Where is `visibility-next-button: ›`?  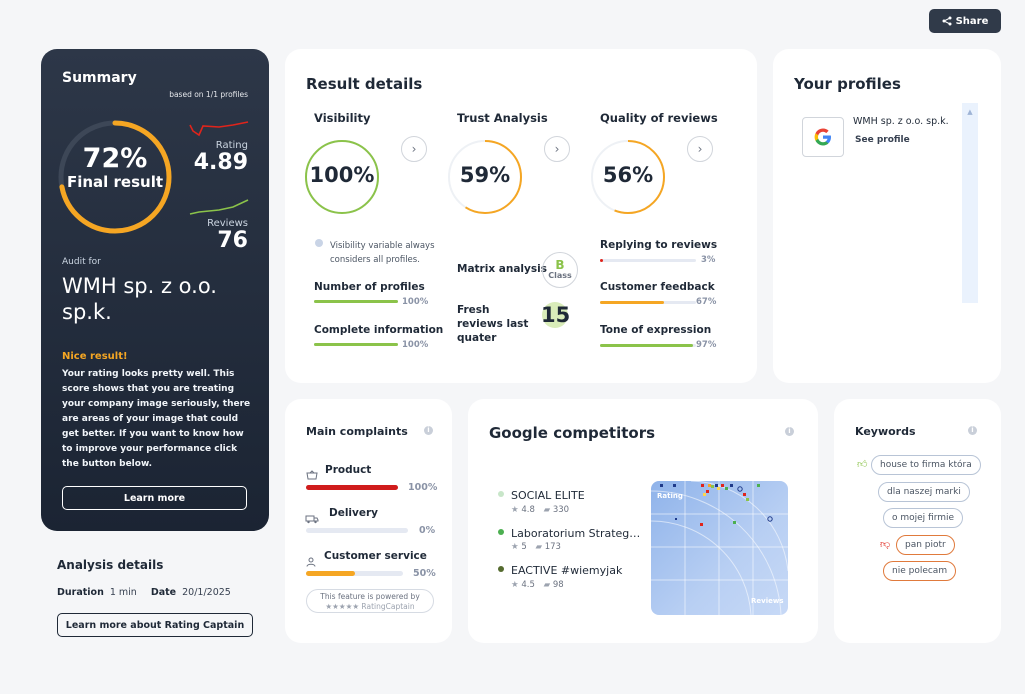 visibility-next-button: › is located at coordinates (414, 149).